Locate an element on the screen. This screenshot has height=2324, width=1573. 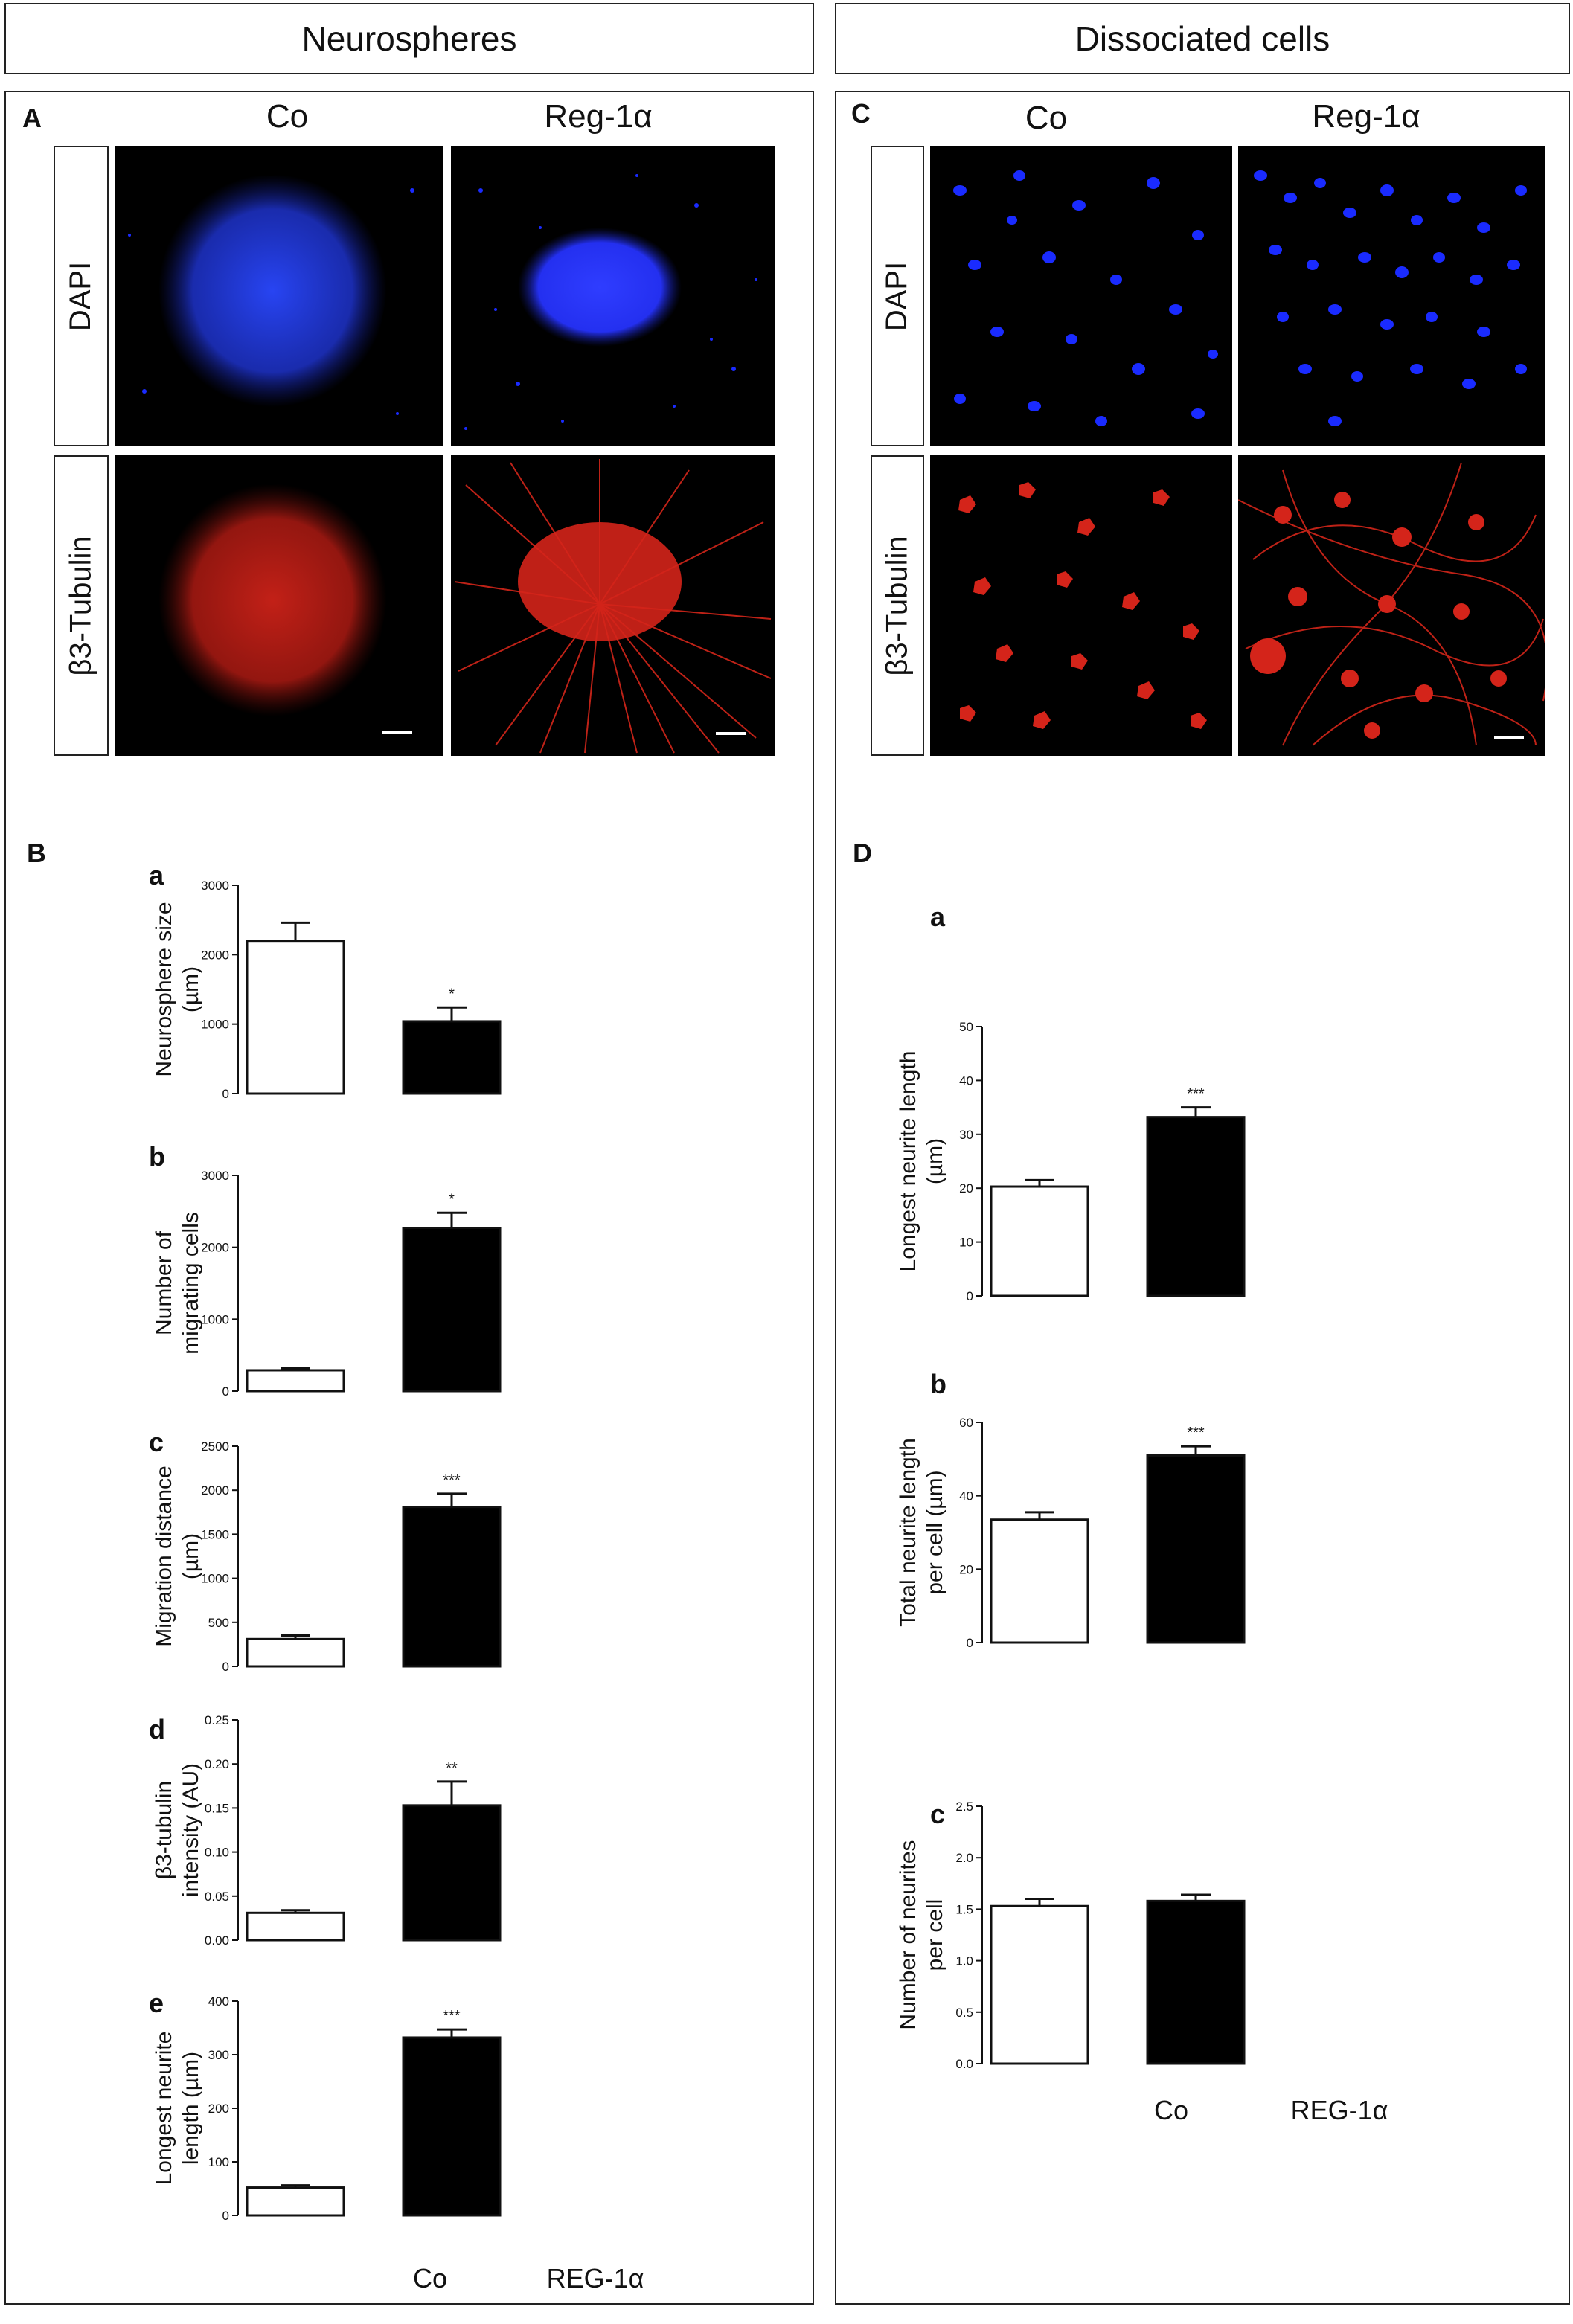
sublabel-b-e: e is located at coordinates (156, 2003).